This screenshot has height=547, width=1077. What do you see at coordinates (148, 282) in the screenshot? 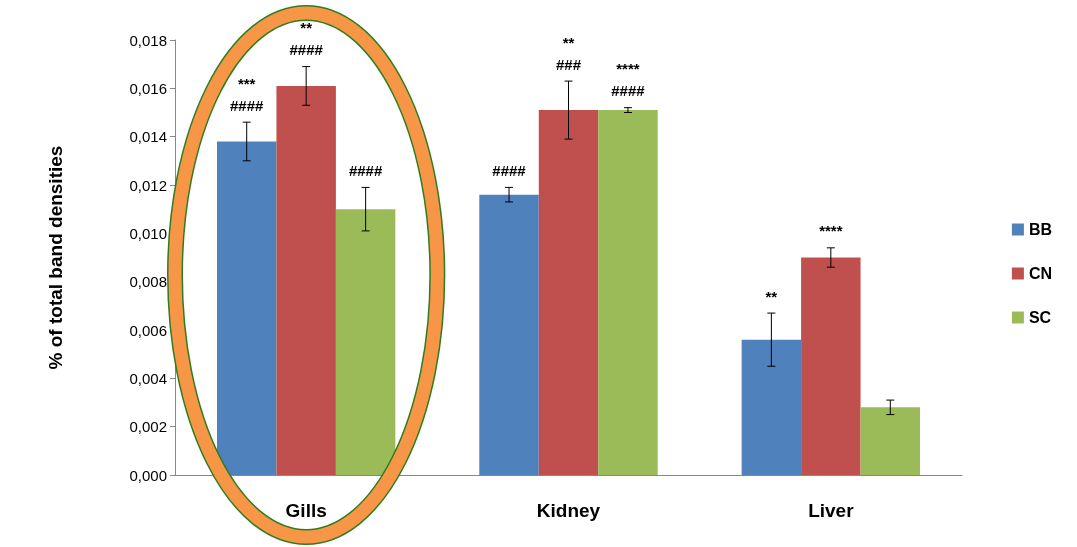
I see `y-tick-label: 0,008` at bounding box center [148, 282].